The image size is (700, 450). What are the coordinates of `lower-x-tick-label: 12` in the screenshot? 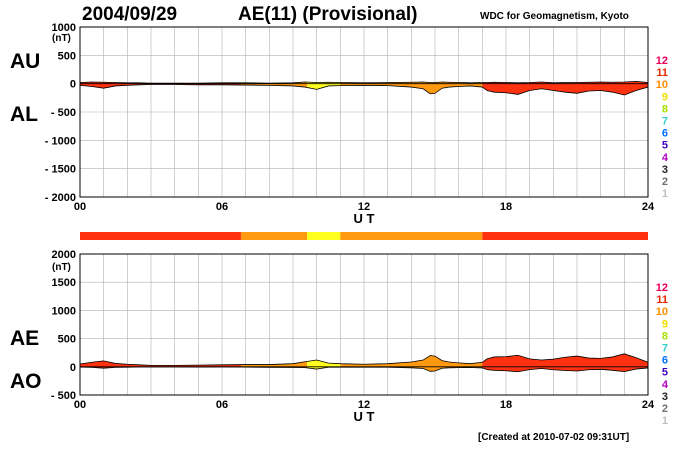 It's located at (364, 405).